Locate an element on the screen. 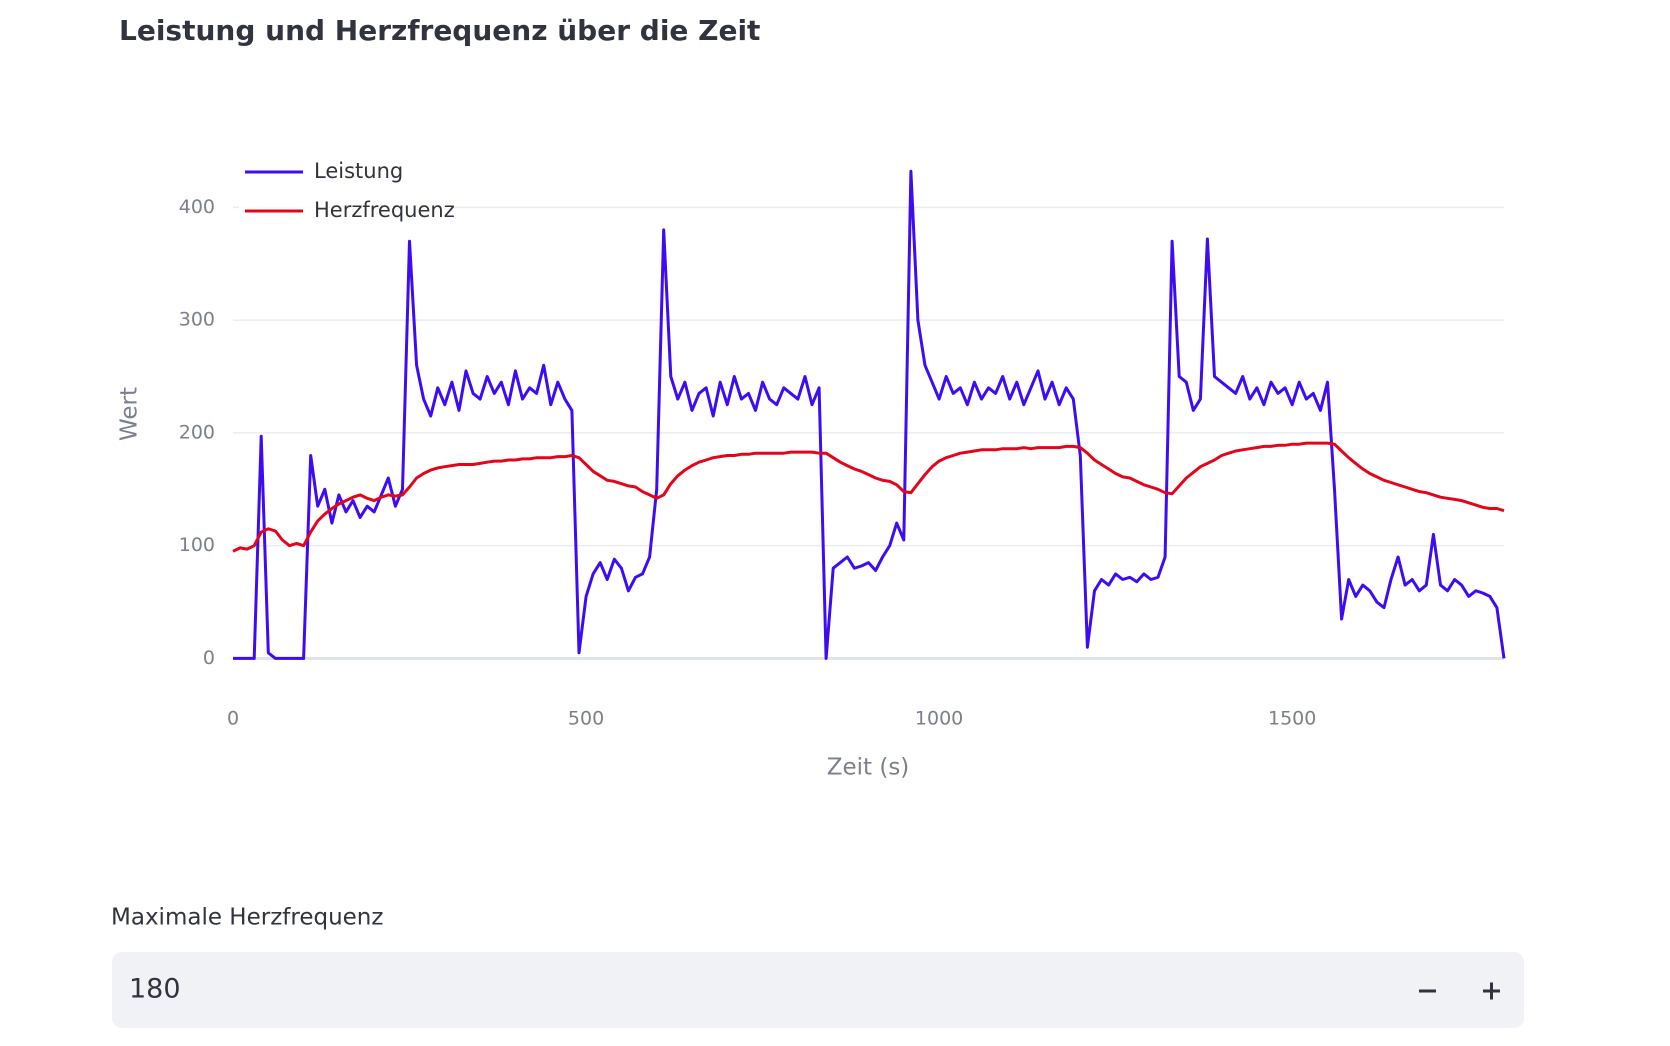 This screenshot has height=1046, width=1670. legend: Leistung Herzfrequenz is located at coordinates (347, 191).